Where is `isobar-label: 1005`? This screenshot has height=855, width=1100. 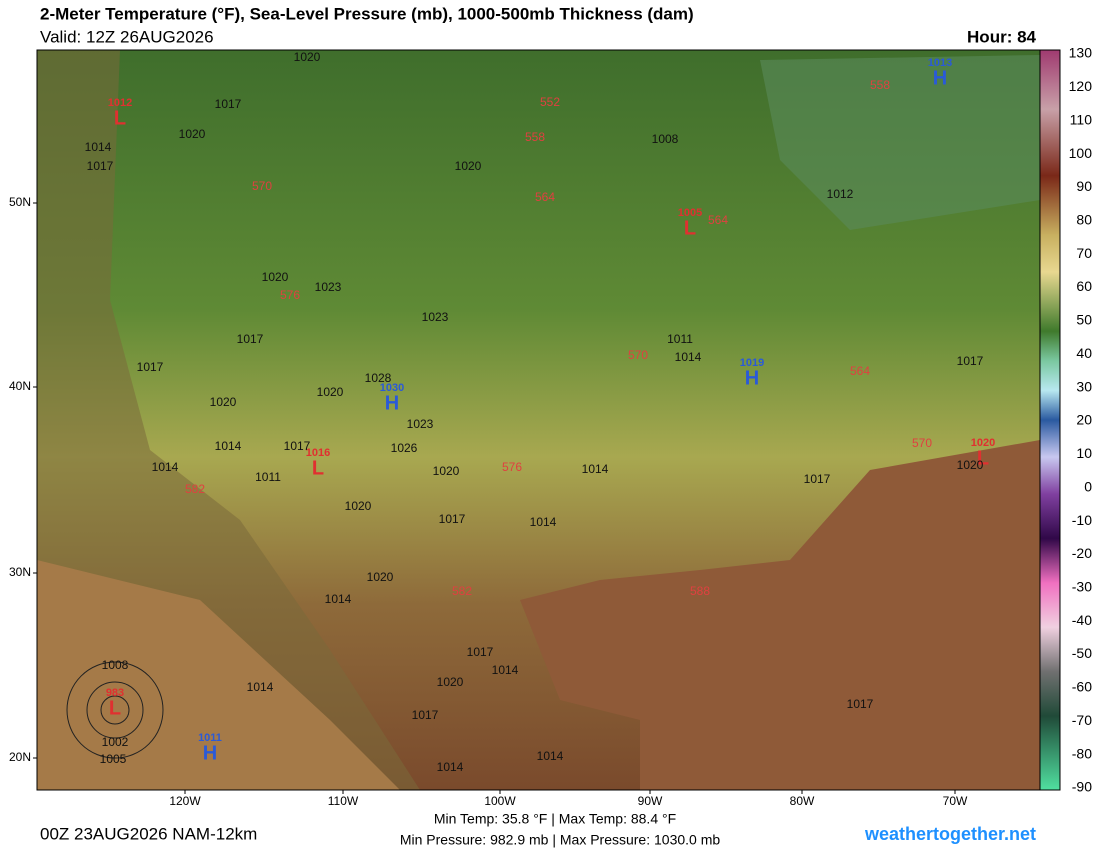
isobar-label: 1005 is located at coordinates (113, 759).